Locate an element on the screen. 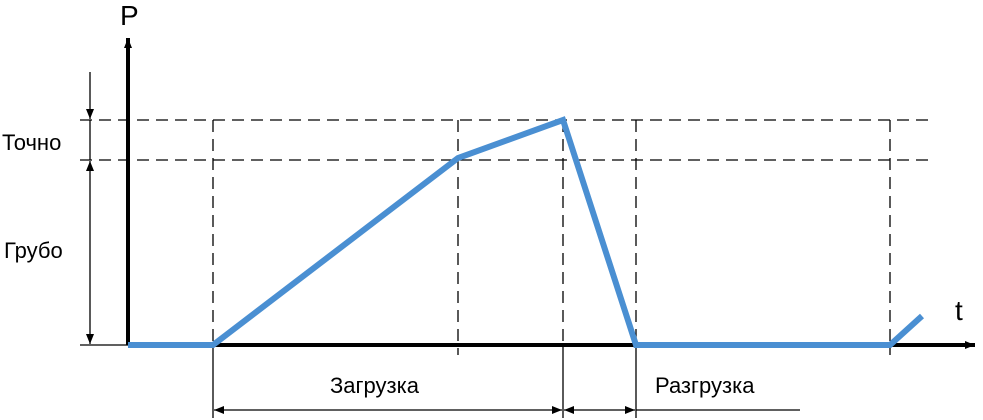 Image resolution: width=983 pixels, height=420 pixels. unloading-label: Разгрузка is located at coordinates (705, 385).